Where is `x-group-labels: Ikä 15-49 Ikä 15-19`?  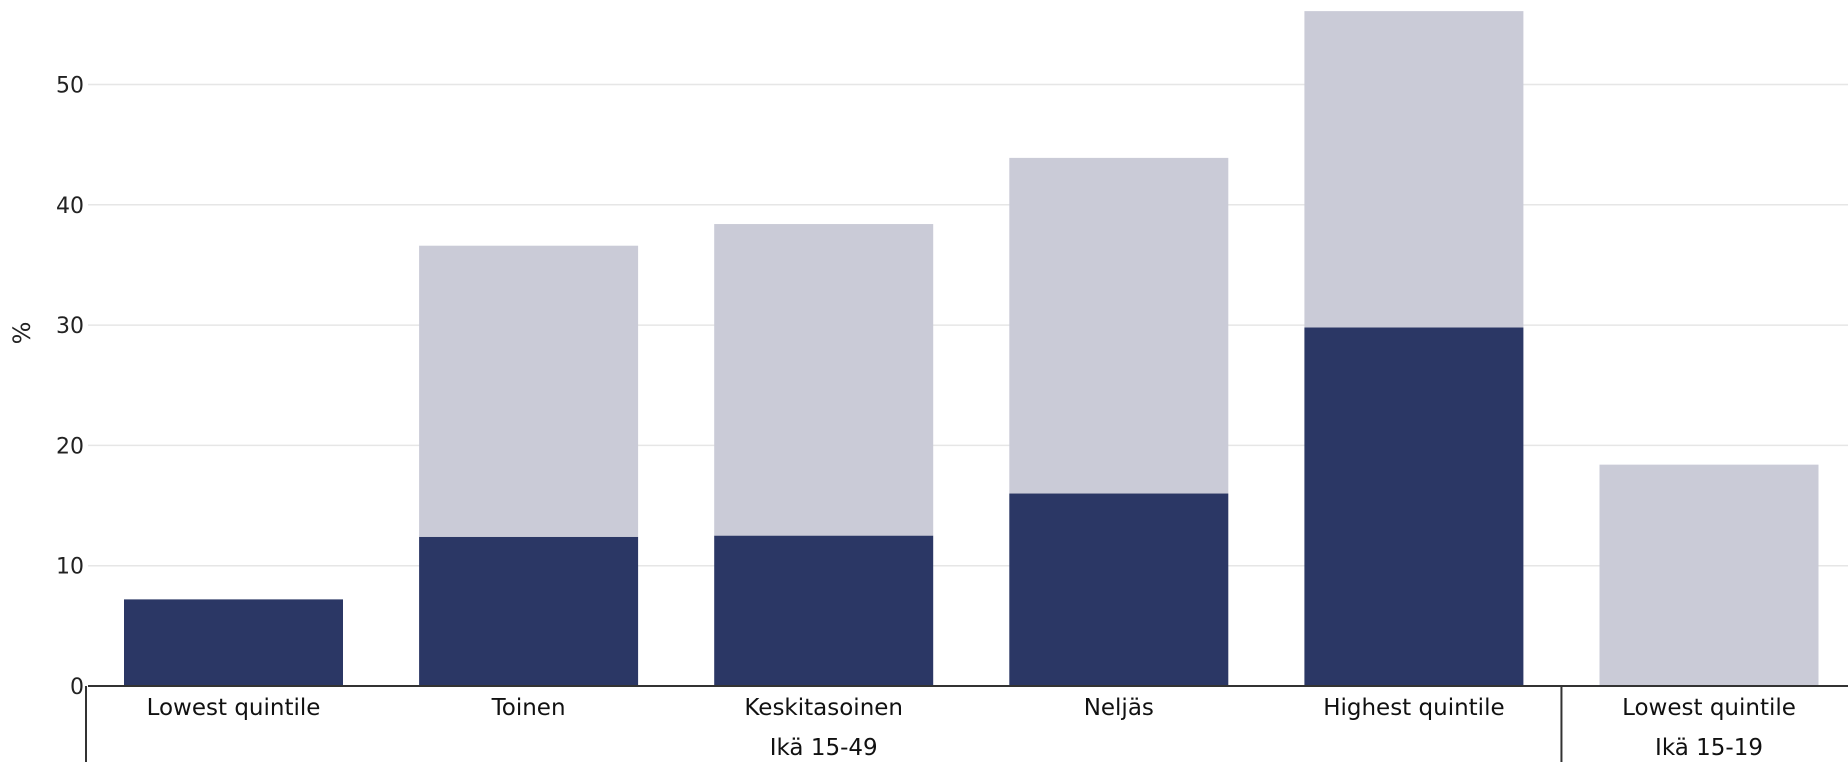
x-group-labels: Ikä 15-49 Ikä 15-19 is located at coordinates (1266, 748).